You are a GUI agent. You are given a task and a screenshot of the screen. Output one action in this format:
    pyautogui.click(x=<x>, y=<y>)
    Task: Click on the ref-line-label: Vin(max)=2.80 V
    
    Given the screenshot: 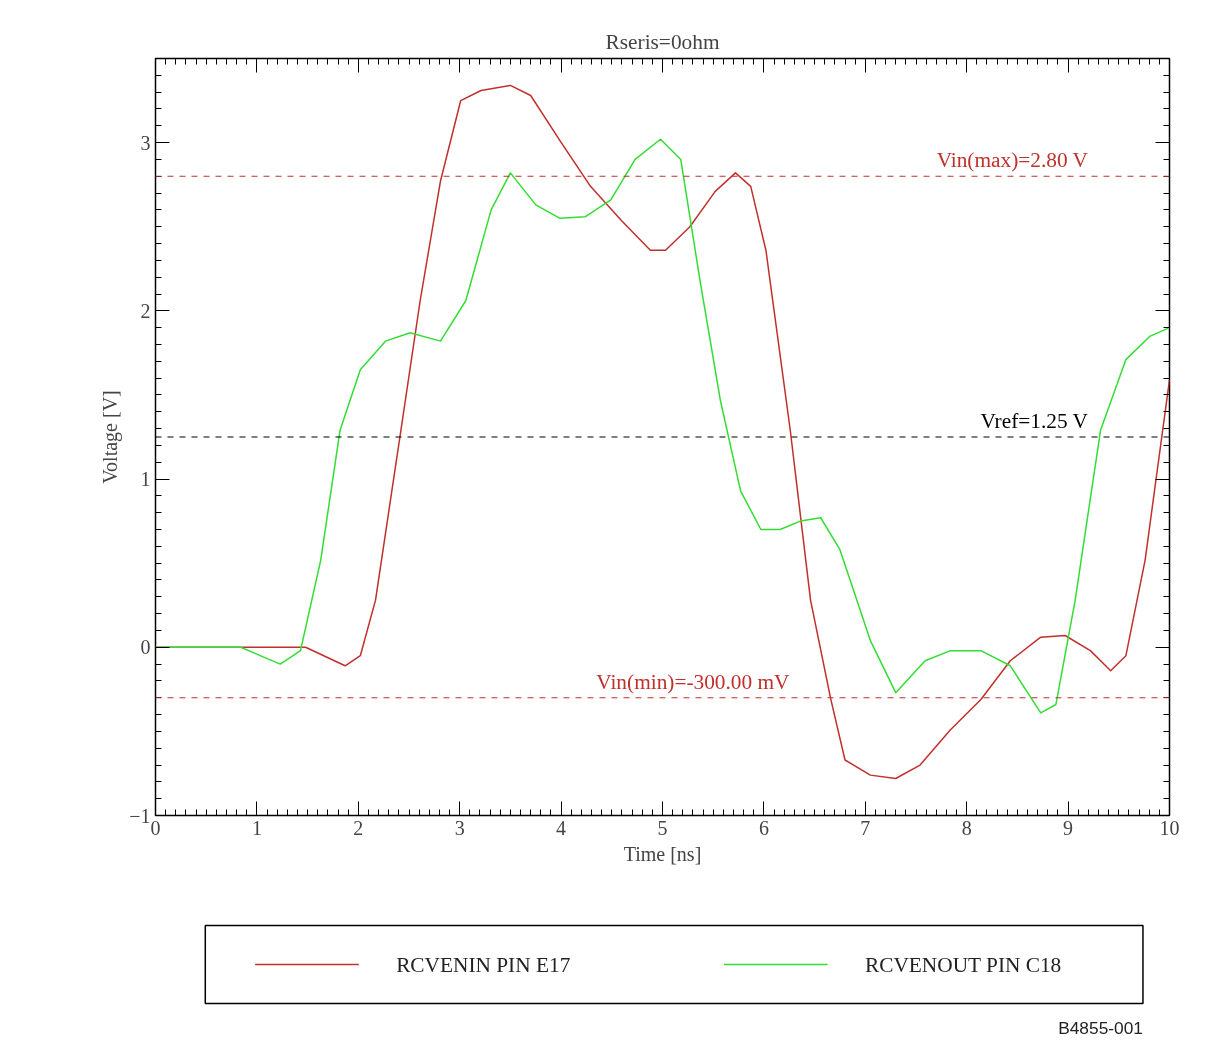 What is the action you would take?
    pyautogui.click(x=1012, y=160)
    